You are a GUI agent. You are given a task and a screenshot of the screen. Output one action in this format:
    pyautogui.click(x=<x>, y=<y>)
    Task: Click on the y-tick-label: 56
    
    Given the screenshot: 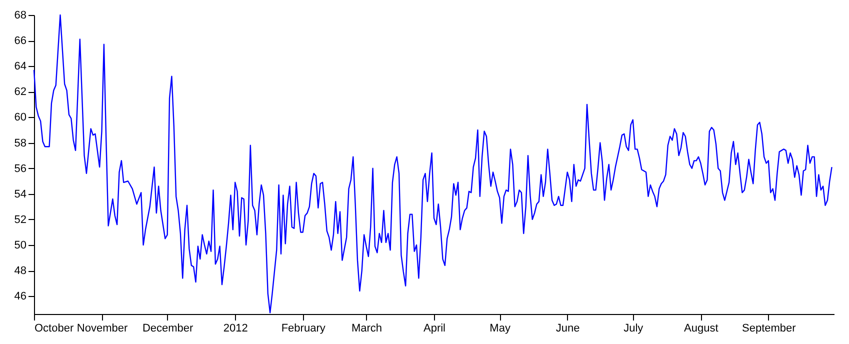 What is the action you would take?
    pyautogui.click(x=20, y=168)
    